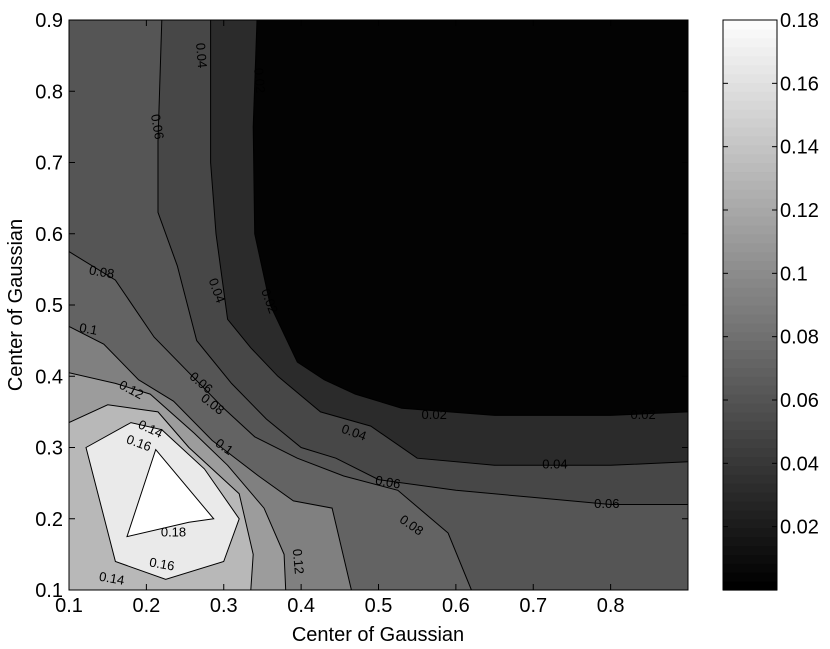 The width and height of the screenshot is (830, 649). I want to click on colorbar-tick-label: 0.16, so click(799, 84).